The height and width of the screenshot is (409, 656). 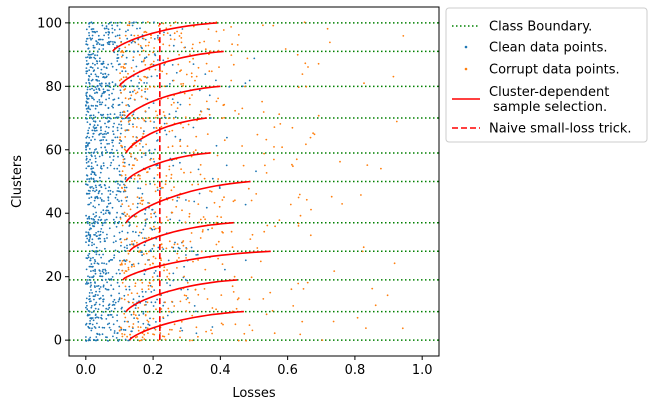 What do you see at coordinates (58, 341) in the screenshot?
I see `y-tick-label: 0` at bounding box center [58, 341].